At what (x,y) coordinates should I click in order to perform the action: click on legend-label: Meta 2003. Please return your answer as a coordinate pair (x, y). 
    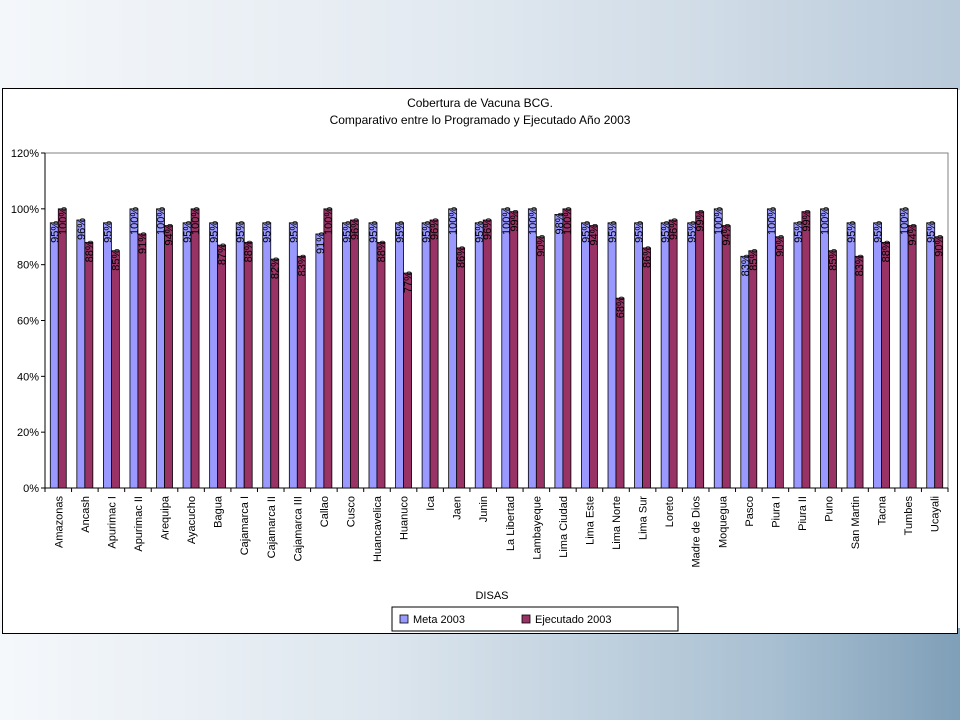
    Looking at the image, I should click on (439, 620).